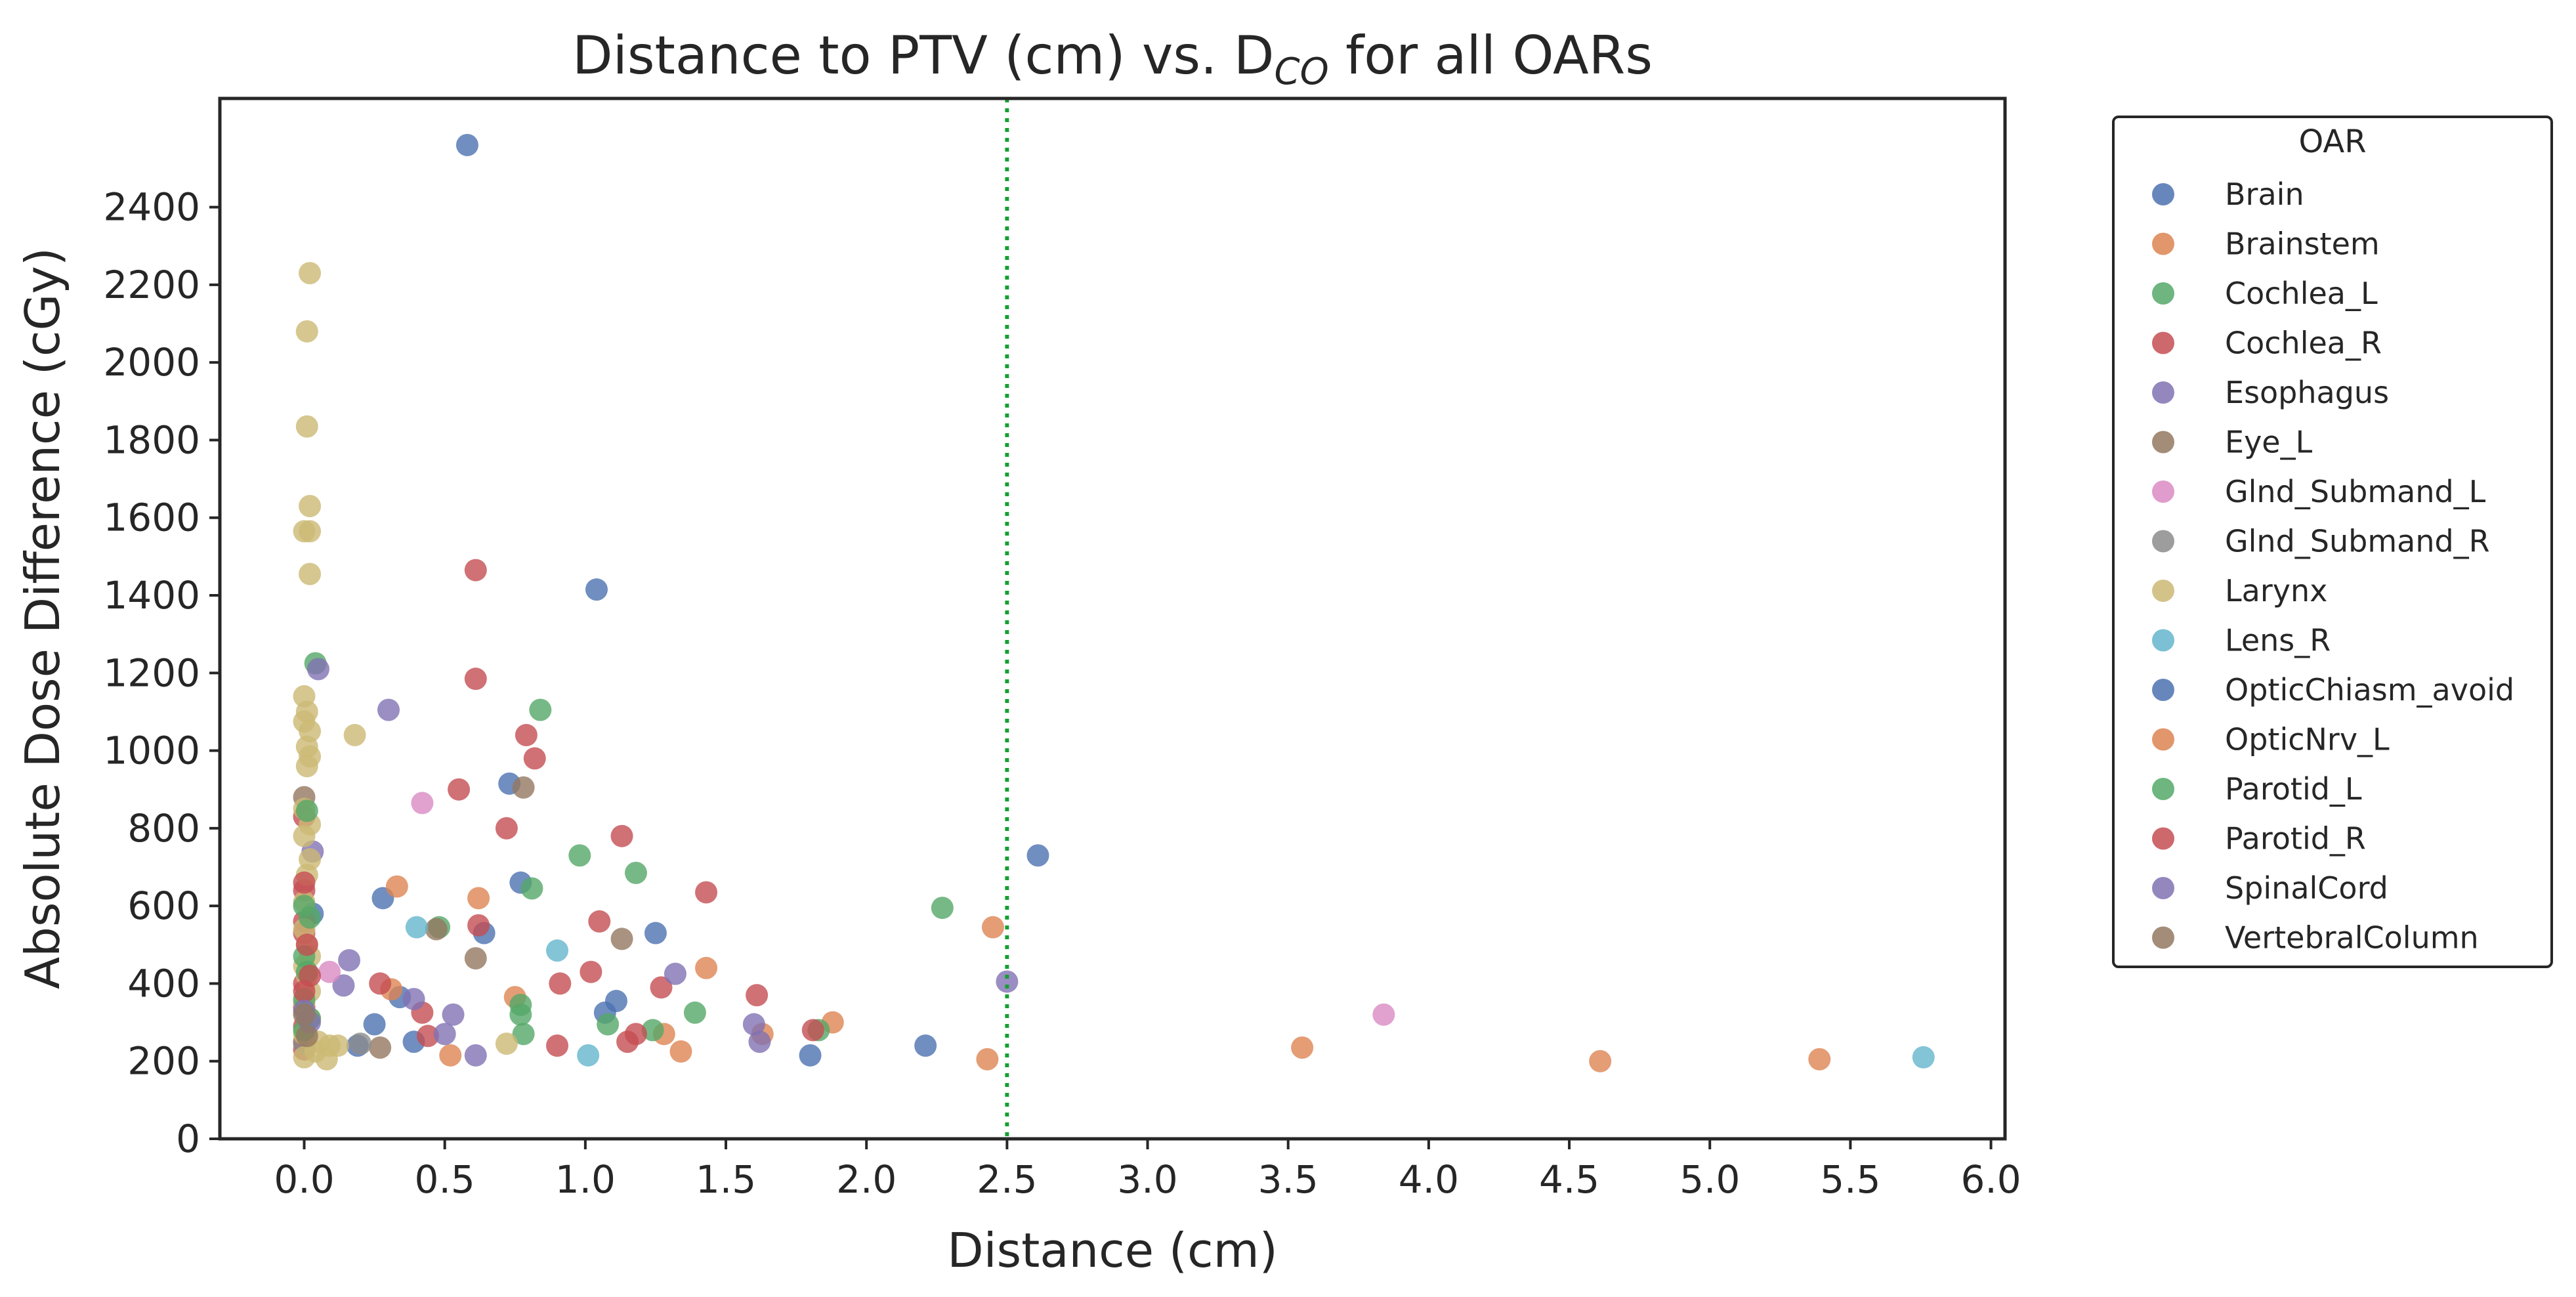  I want to click on legend-item-glnd-submand-r: Glnd_Submand_R, so click(2321, 541).